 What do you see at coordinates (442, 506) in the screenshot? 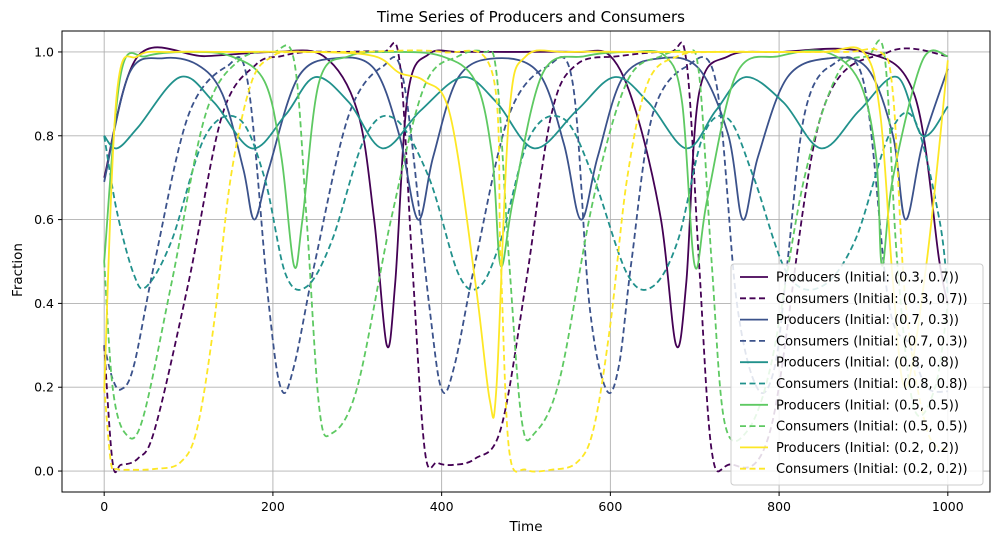
I see `x-tick-label: 400` at bounding box center [442, 506].